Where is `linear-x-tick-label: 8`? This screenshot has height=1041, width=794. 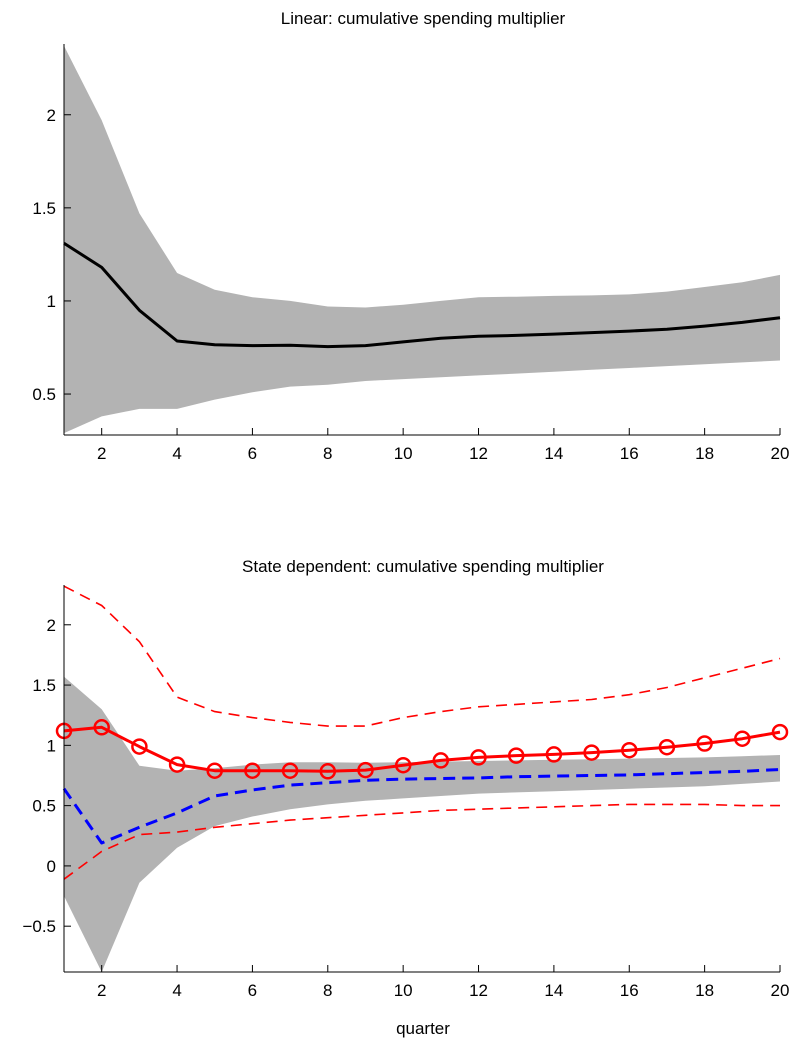 linear-x-tick-label: 8 is located at coordinates (327, 453).